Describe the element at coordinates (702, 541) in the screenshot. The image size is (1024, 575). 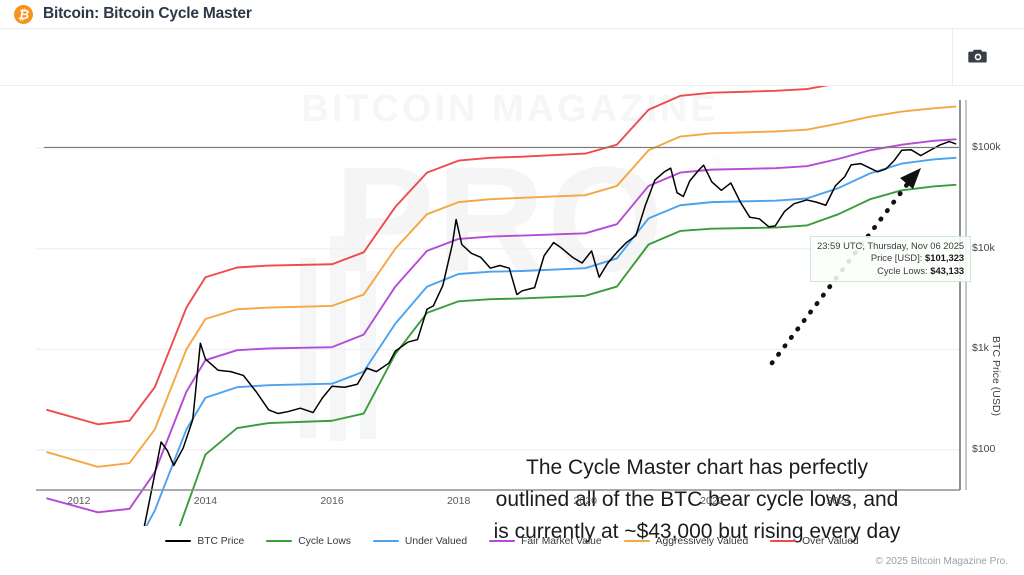
I see `legend-label: Aggressively Valued` at that location.